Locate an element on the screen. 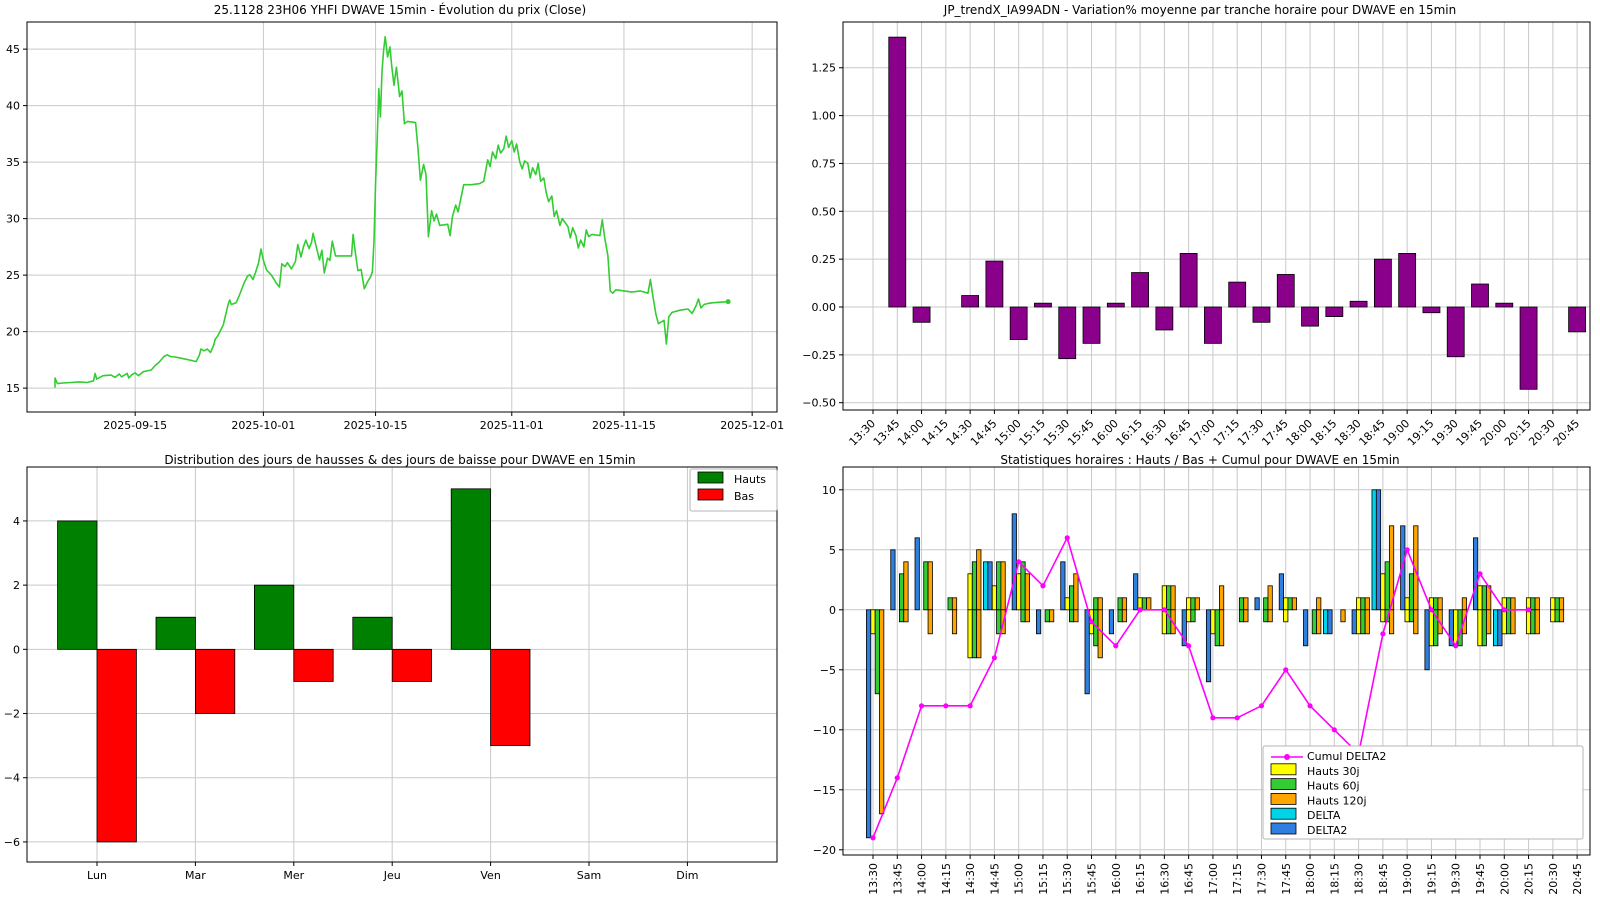  svg-text: 19:00 is located at coordinates (1397, 433).